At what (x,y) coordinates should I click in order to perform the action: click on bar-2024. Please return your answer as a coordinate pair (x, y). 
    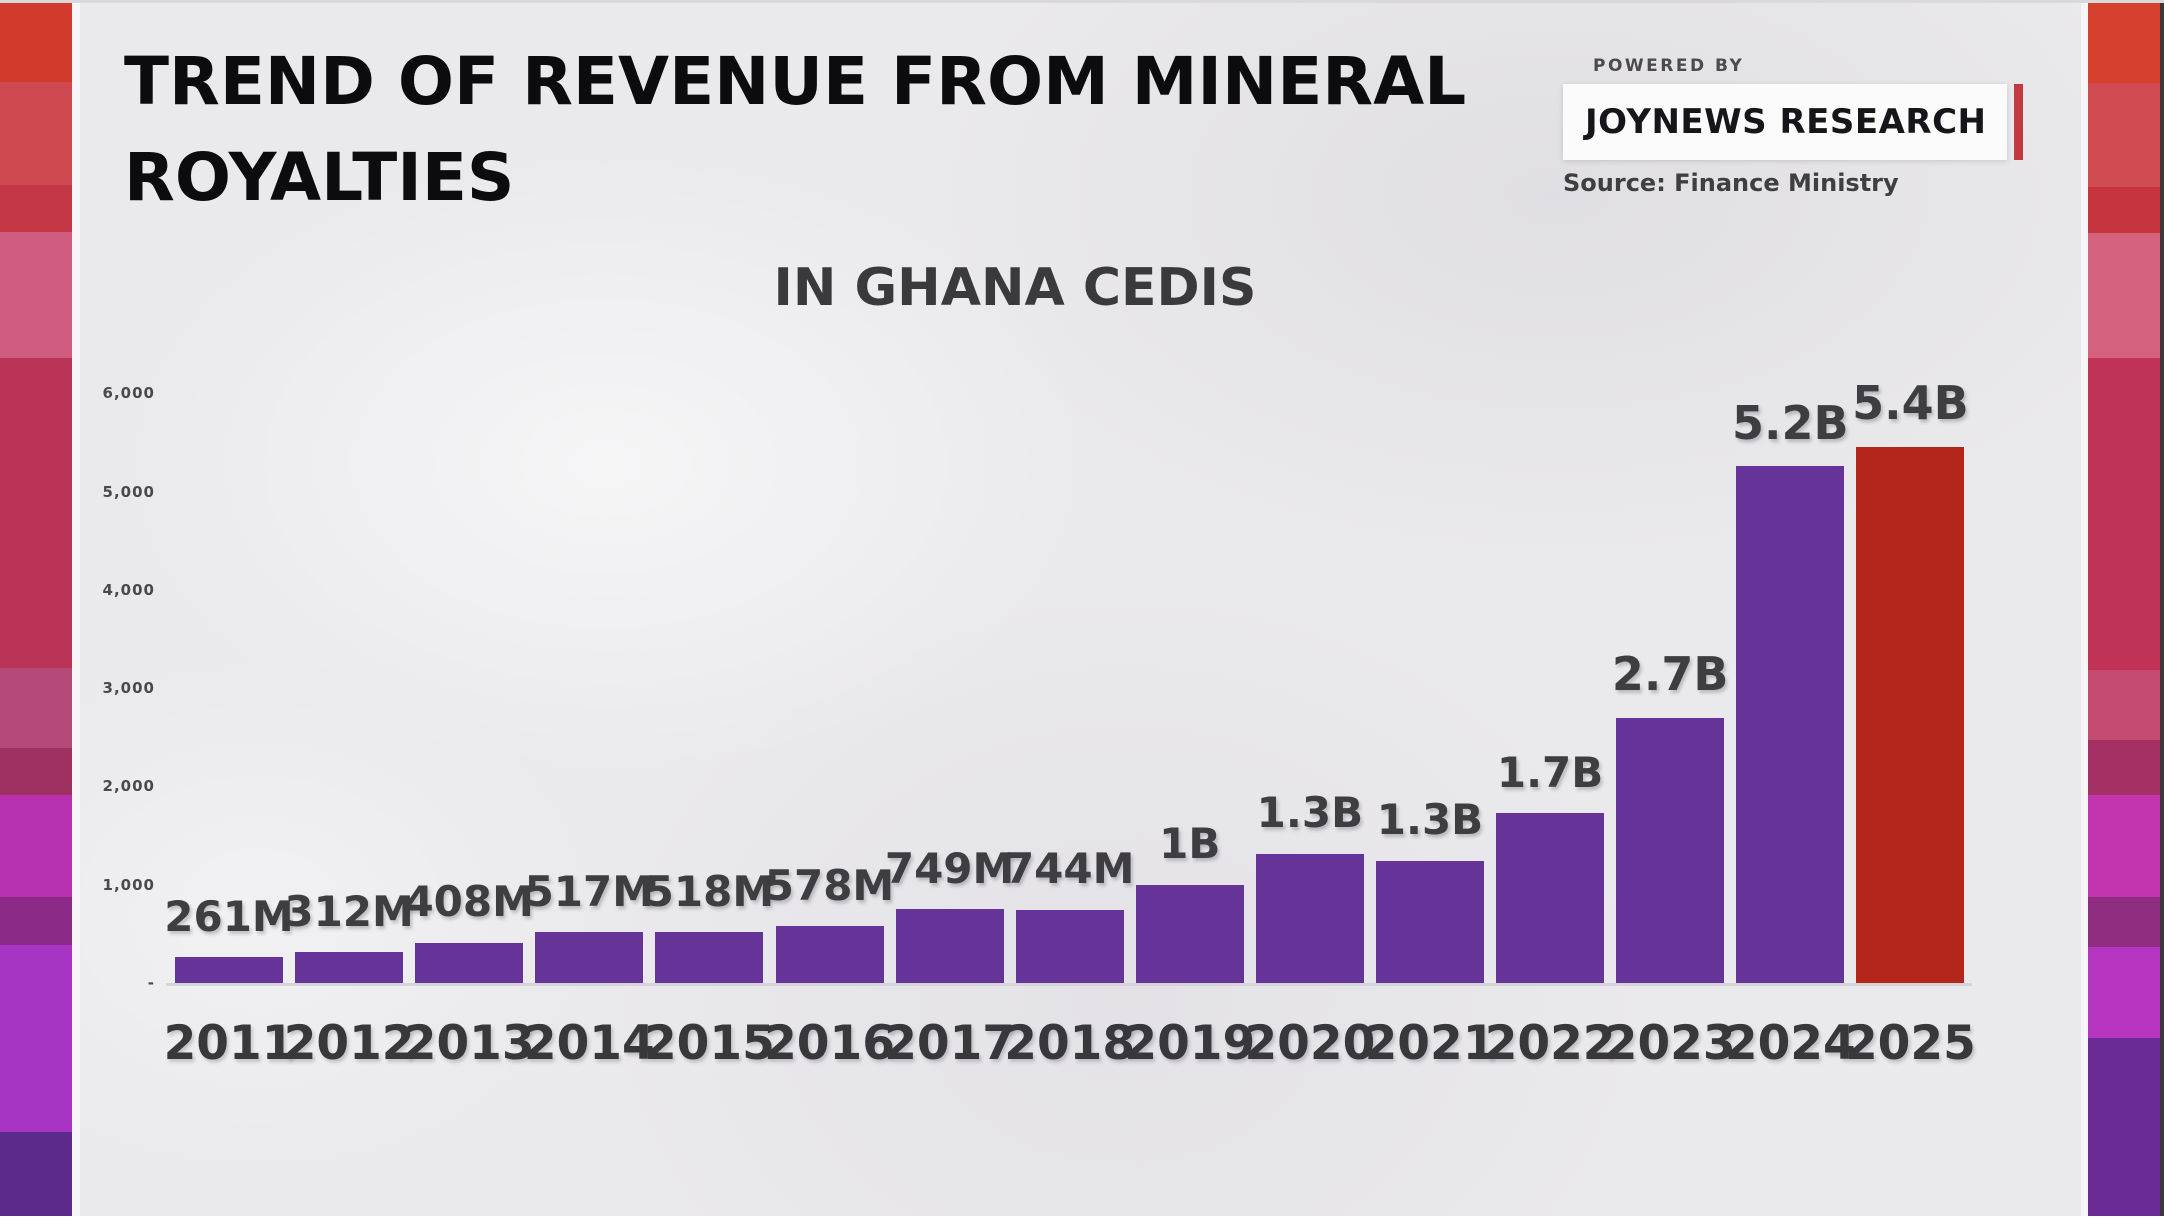
    Looking at the image, I should click on (1790, 724).